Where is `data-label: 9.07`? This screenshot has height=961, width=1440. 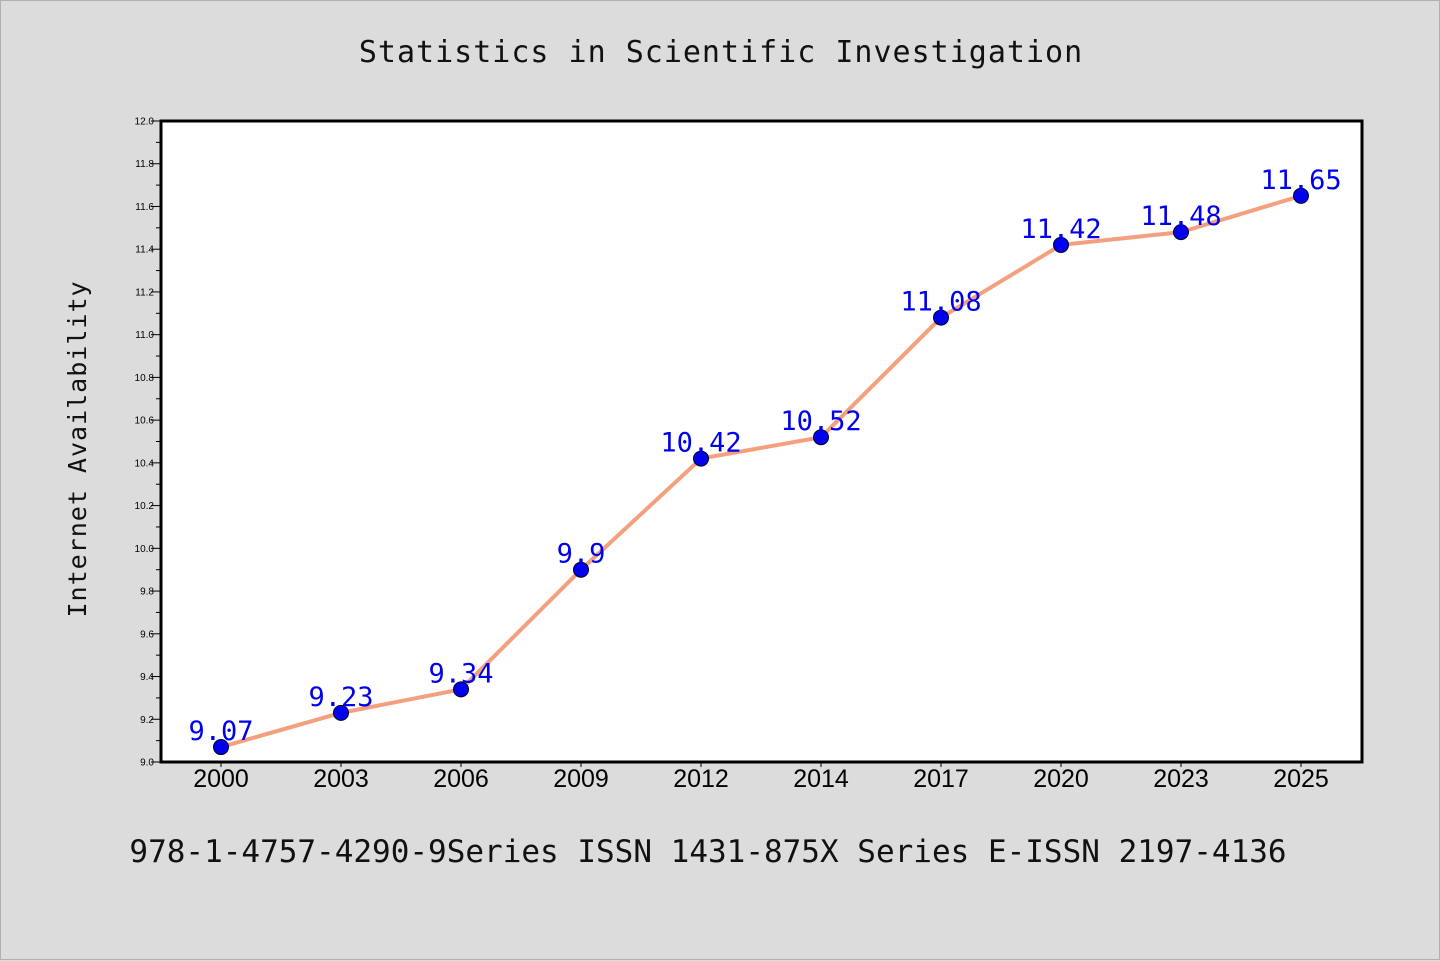 data-label: 9.07 is located at coordinates (220, 731).